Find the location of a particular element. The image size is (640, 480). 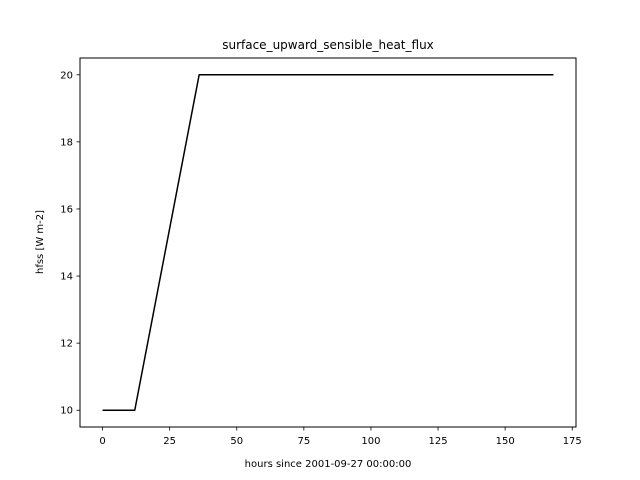

x-tick-label: 25 is located at coordinates (169, 441).